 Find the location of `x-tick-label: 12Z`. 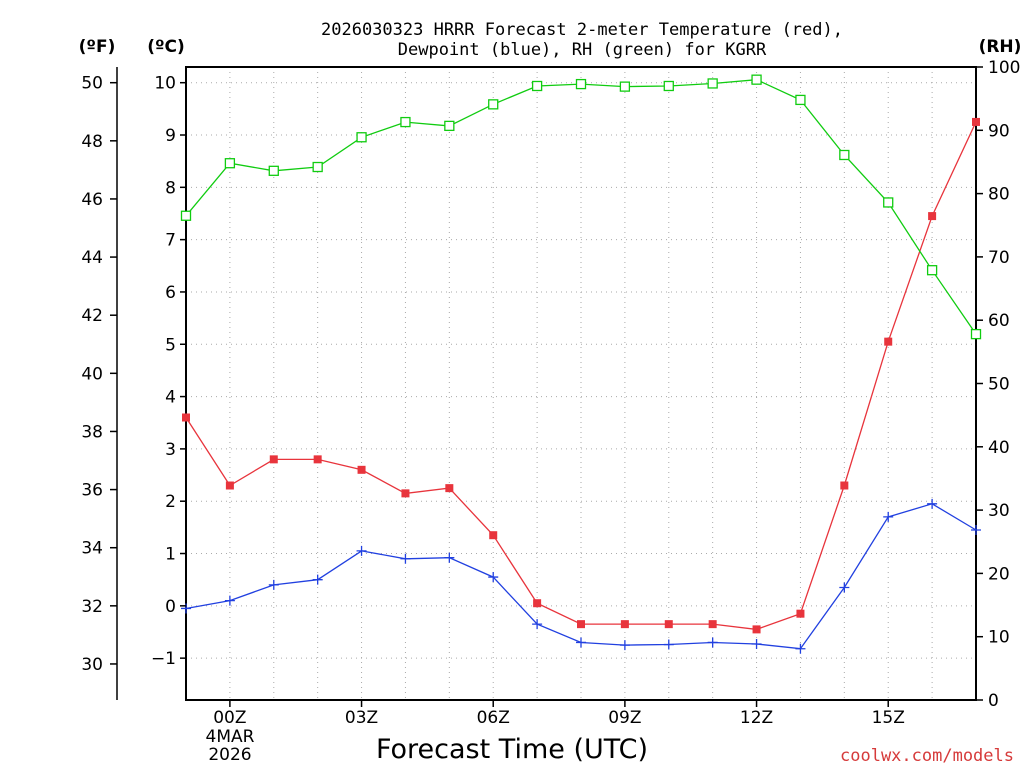

x-tick-label: 12Z is located at coordinates (756, 718).